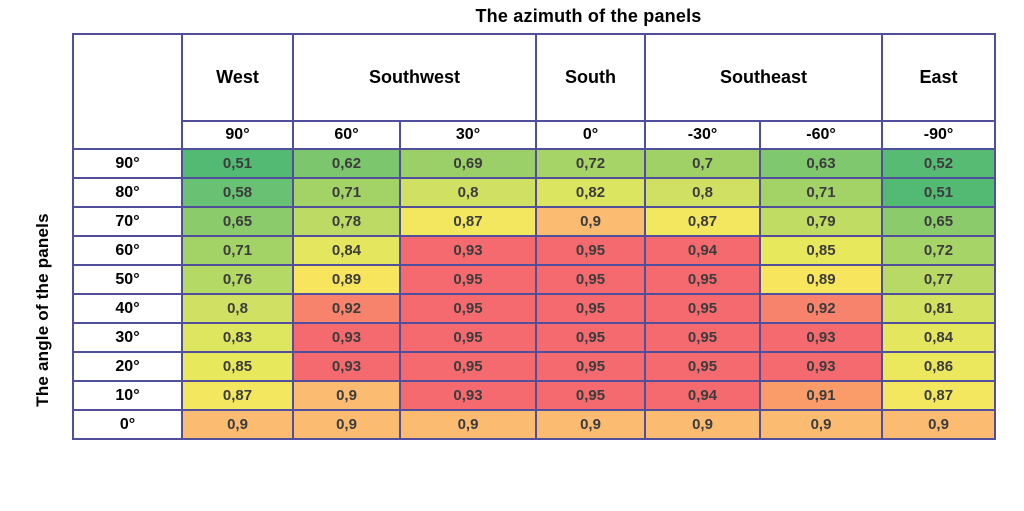 The image size is (1024, 511). I want to click on table-row: 30° 0,83 0,93 0,95 0,95 0,95 0,93 0,84, so click(534, 337).